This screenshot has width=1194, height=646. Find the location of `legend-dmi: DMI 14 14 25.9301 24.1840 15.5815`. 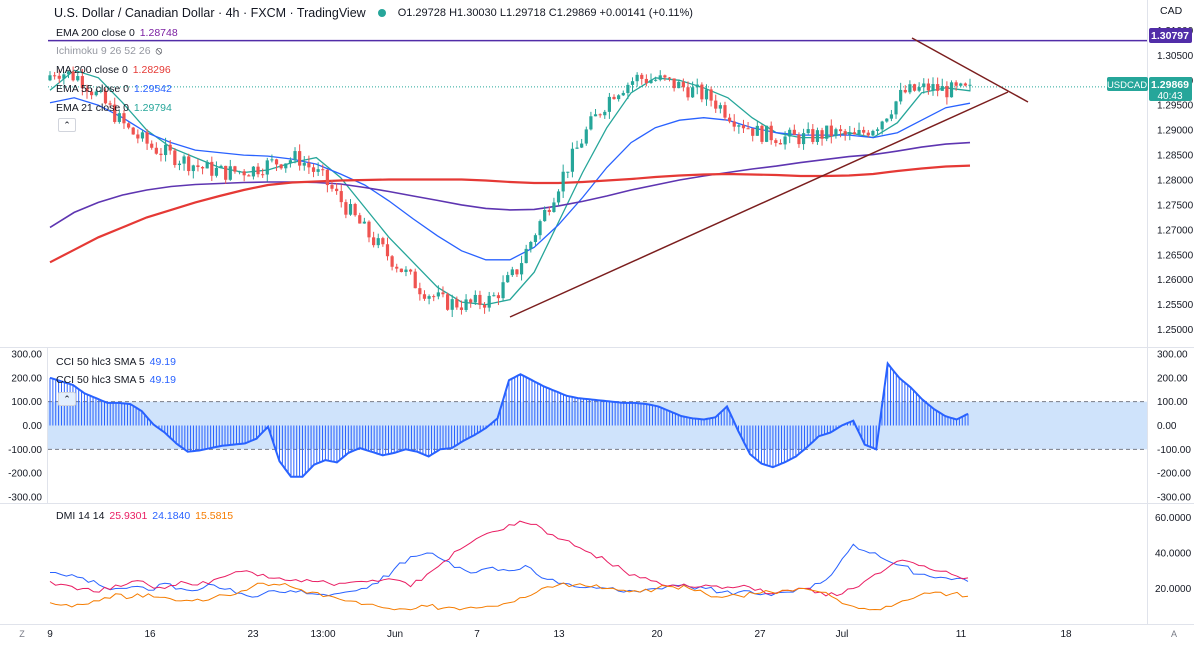

legend-dmi: DMI 14 14 25.9301 24.1840 15.5815 is located at coordinates (144, 516).